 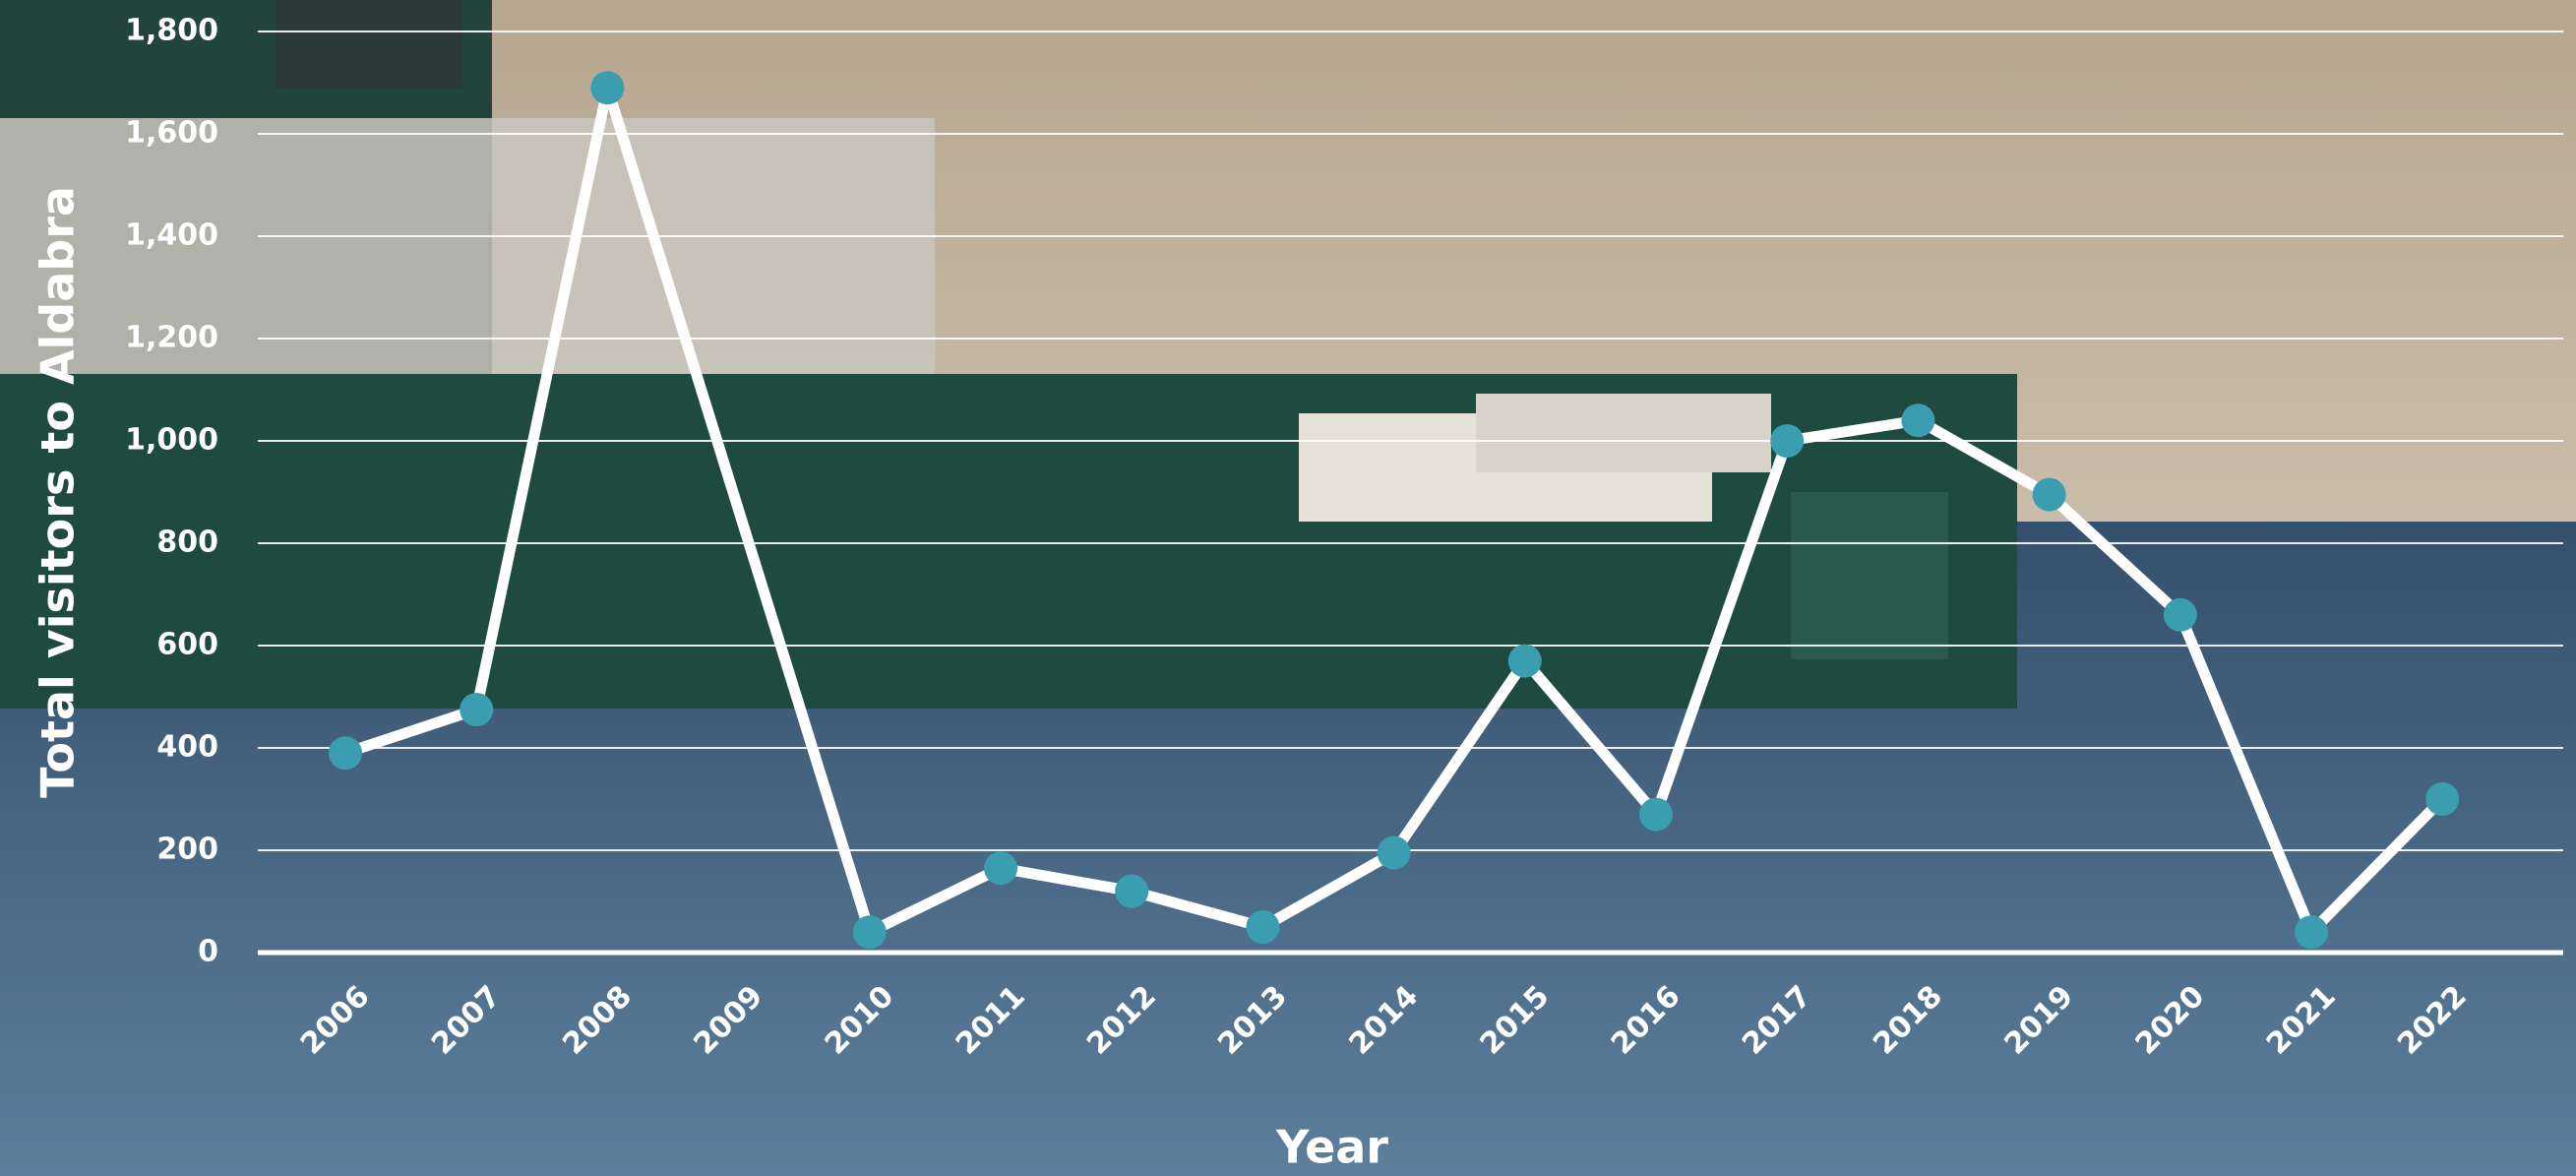 What do you see at coordinates (187, 748) in the screenshot?
I see `y-tick-label: 400` at bounding box center [187, 748].